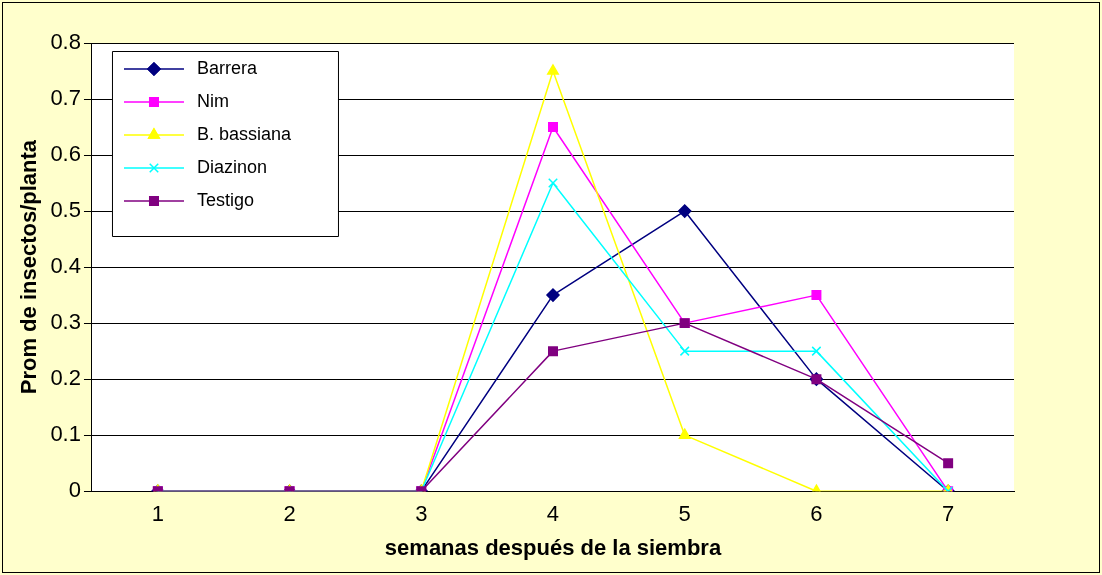 Image resolution: width=1102 pixels, height=575 pixels. Describe the element at coordinates (232, 166) in the screenshot. I see `legend-label: Diazinon` at that location.